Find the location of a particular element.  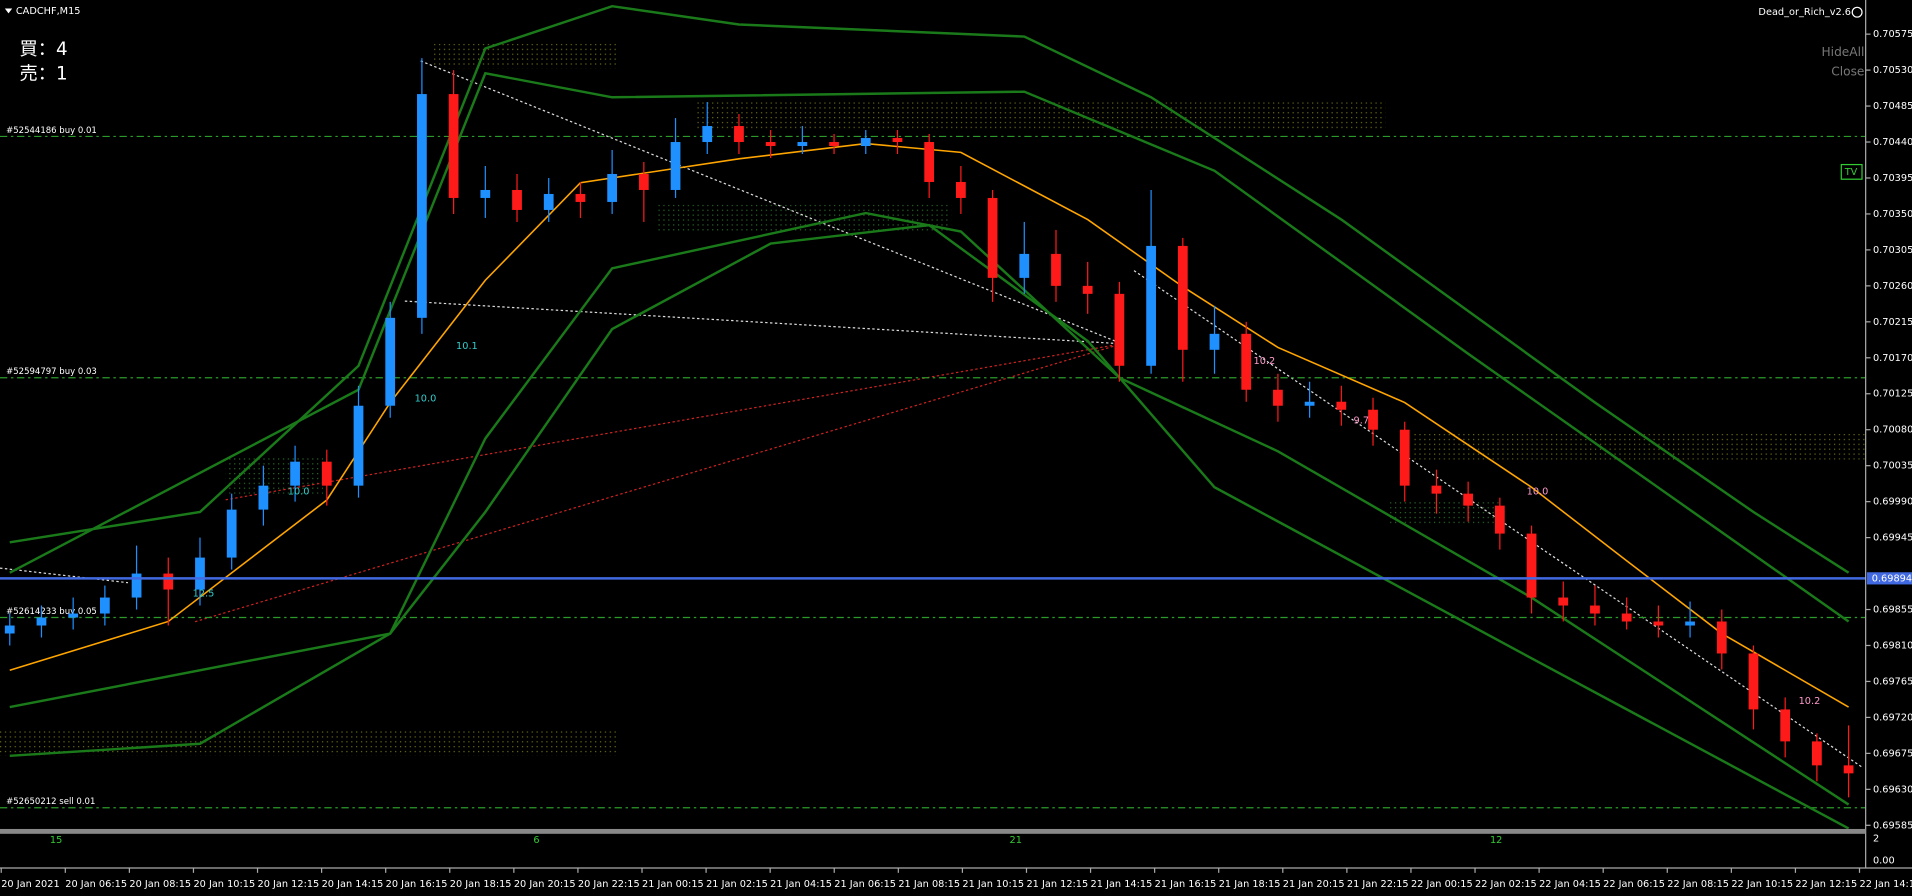

time-label: 22 Jan 06:15 is located at coordinates (1634, 884).